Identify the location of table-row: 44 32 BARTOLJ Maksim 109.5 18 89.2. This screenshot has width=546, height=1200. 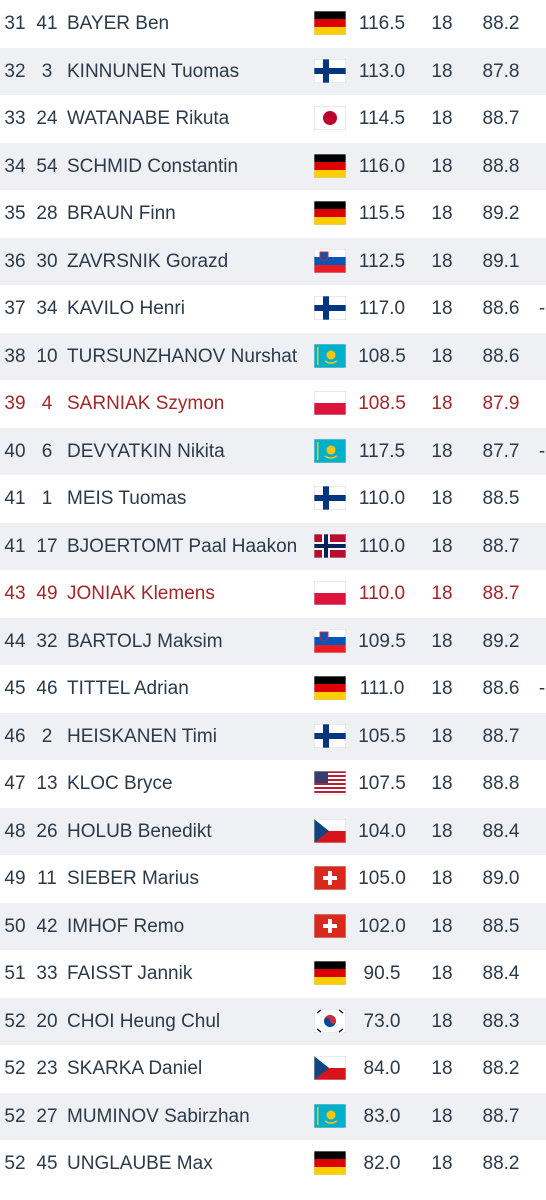
(273, 641).